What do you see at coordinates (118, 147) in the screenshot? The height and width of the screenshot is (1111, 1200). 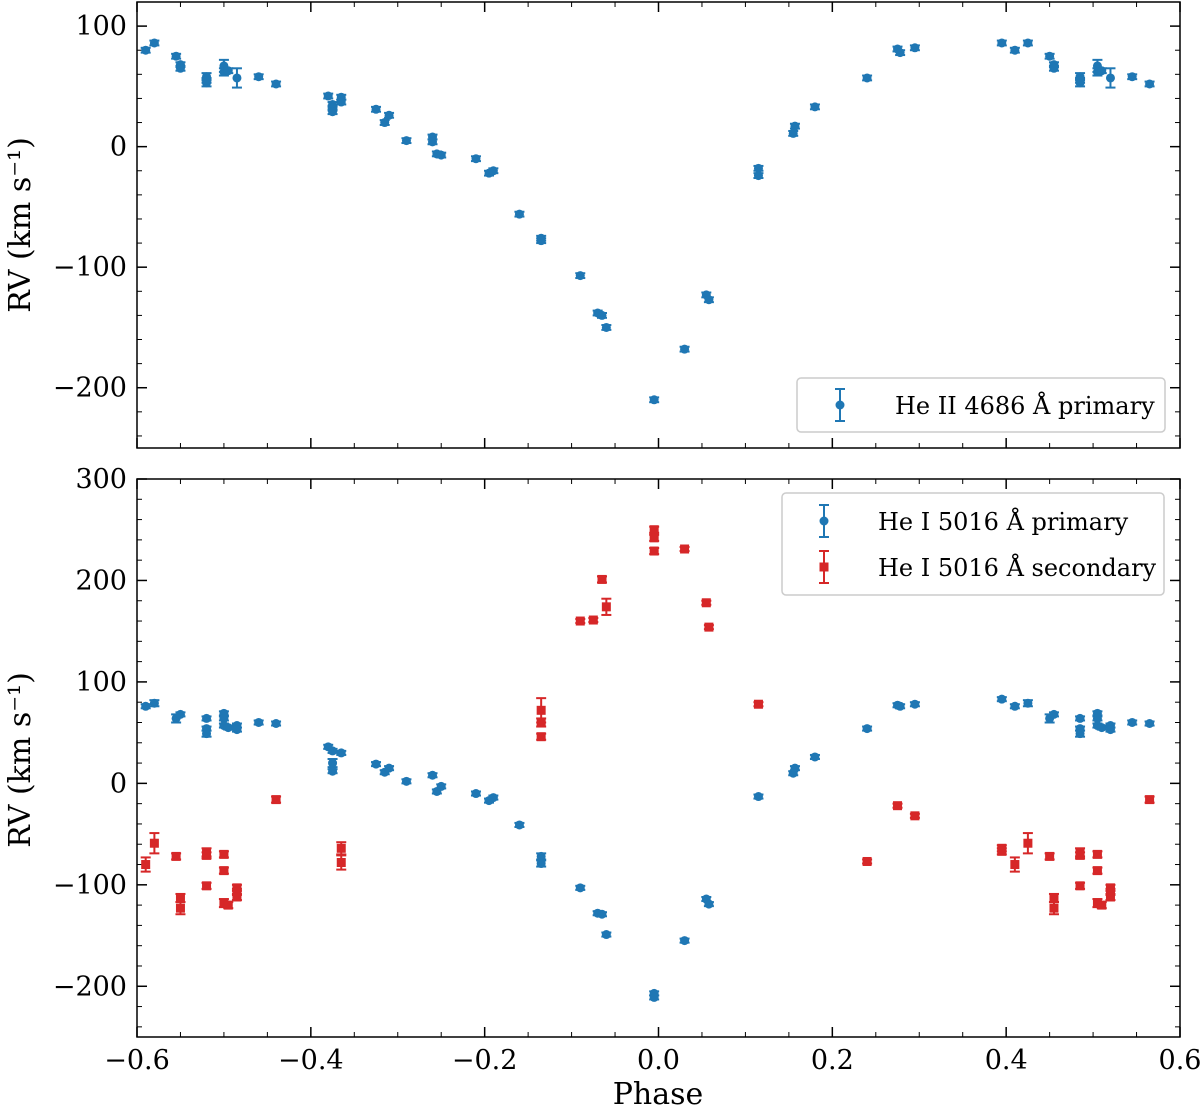 I see `y-tick-label: 0` at bounding box center [118, 147].